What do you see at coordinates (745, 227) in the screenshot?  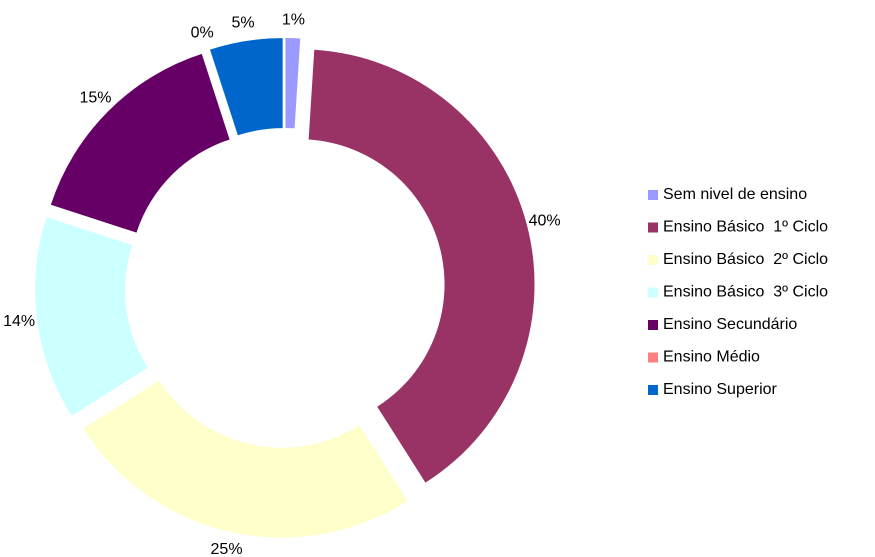 I see `legend-label: Ensino Básico 1º Ciclo` at bounding box center [745, 227].